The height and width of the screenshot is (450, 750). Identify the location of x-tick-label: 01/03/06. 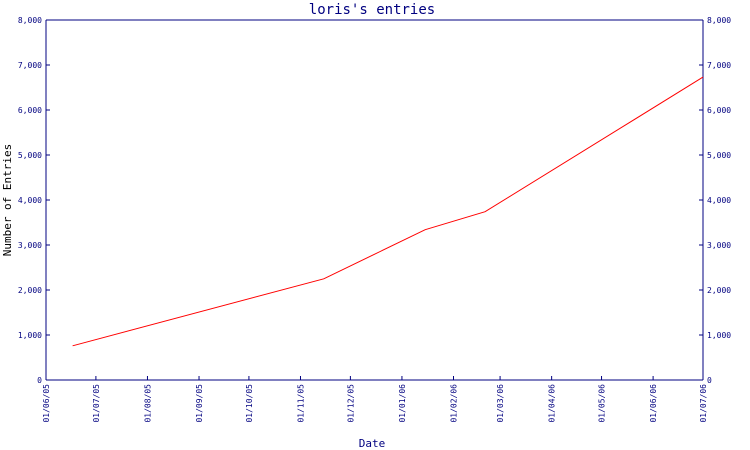
(500, 403).